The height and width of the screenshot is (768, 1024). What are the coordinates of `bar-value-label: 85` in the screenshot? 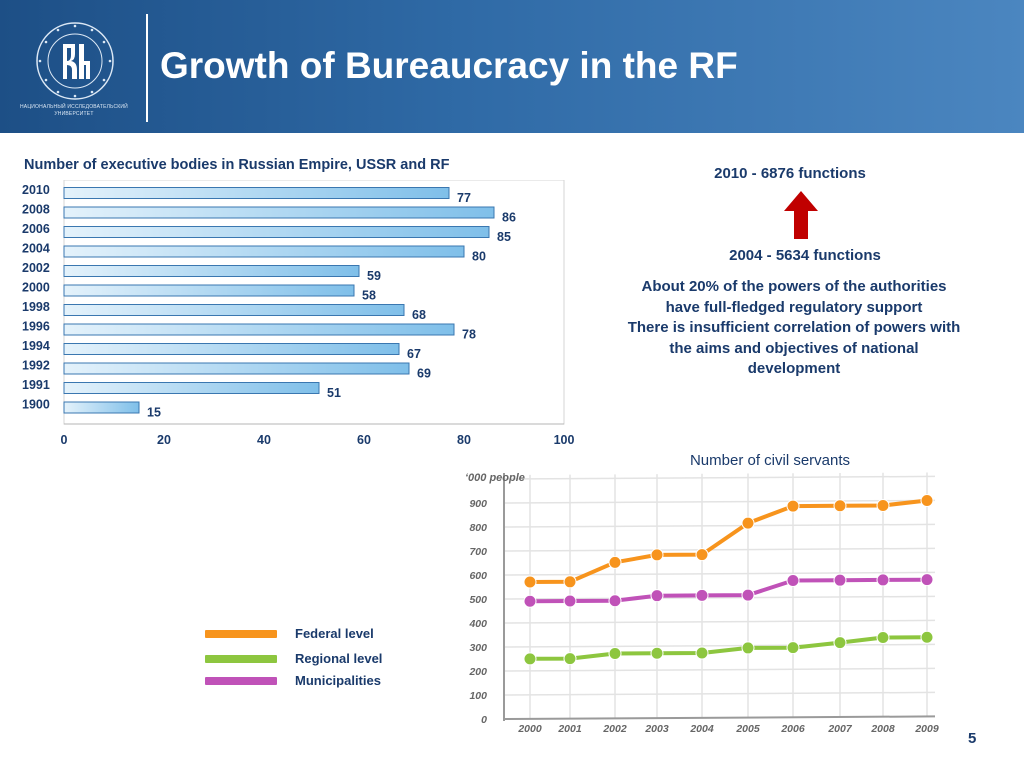 It's located at (504, 237).